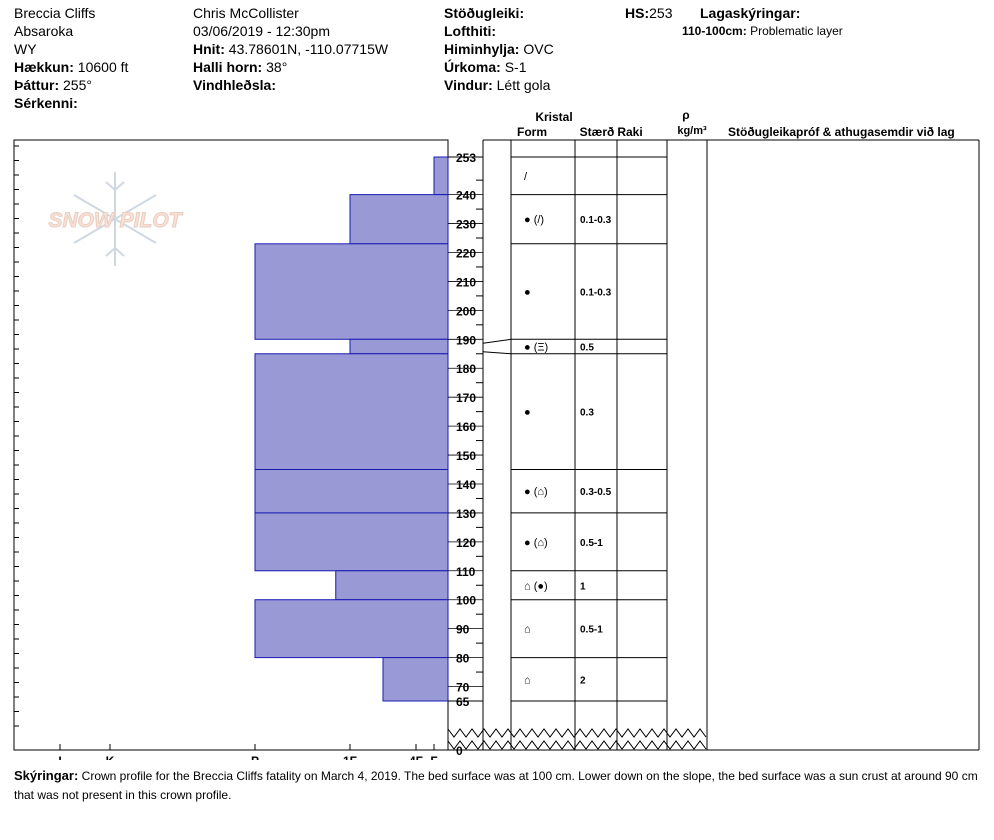 The width and height of the screenshot is (994, 840). I want to click on location-name: Breccia Cliffs, so click(55, 13).